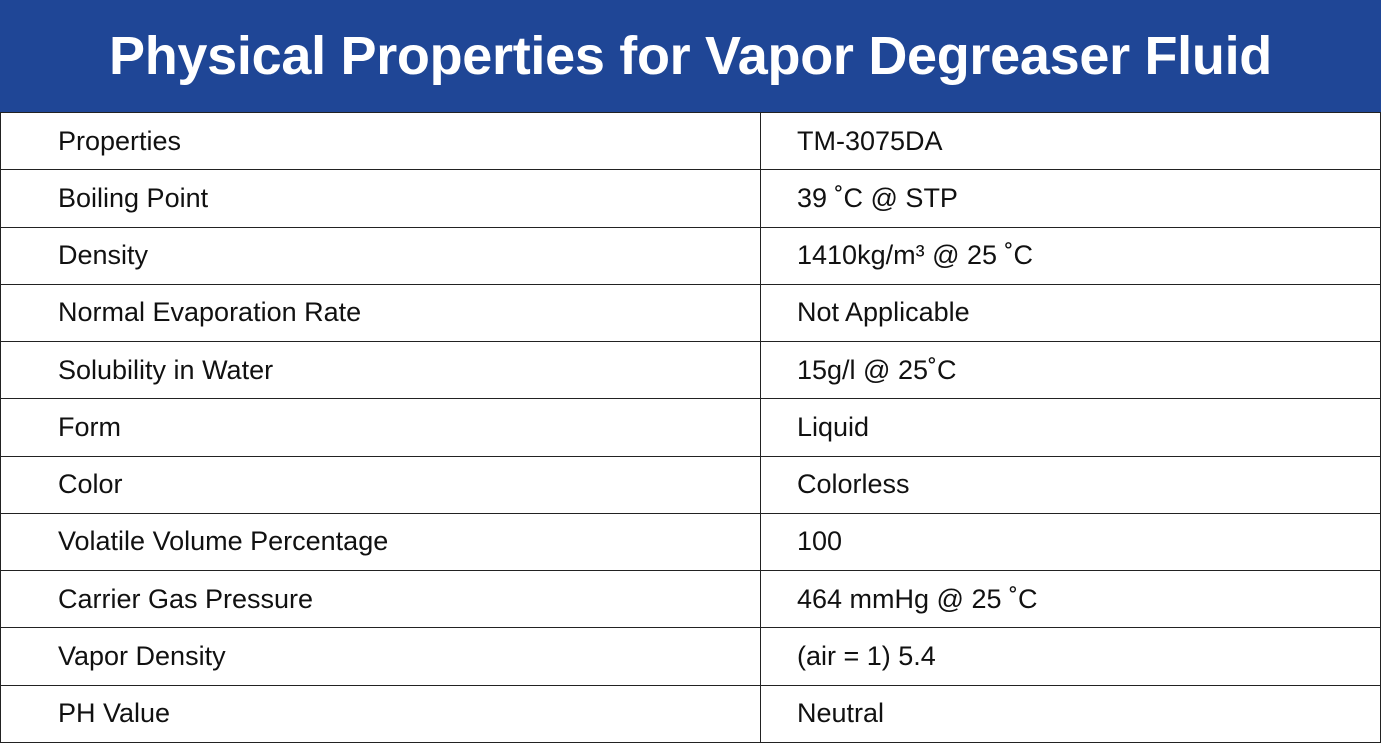  I want to click on property-value: 464 mmHg @ 25 ˚C, so click(1070, 599).